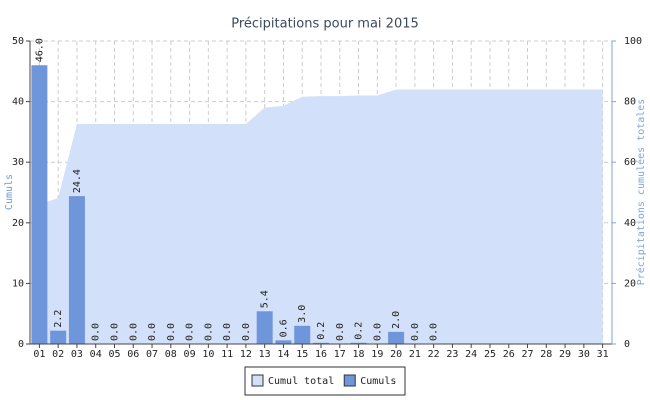 This screenshot has width=650, height=400. Describe the element at coordinates (630, 162) in the screenshot. I see `y2-tick-label: 60` at that location.